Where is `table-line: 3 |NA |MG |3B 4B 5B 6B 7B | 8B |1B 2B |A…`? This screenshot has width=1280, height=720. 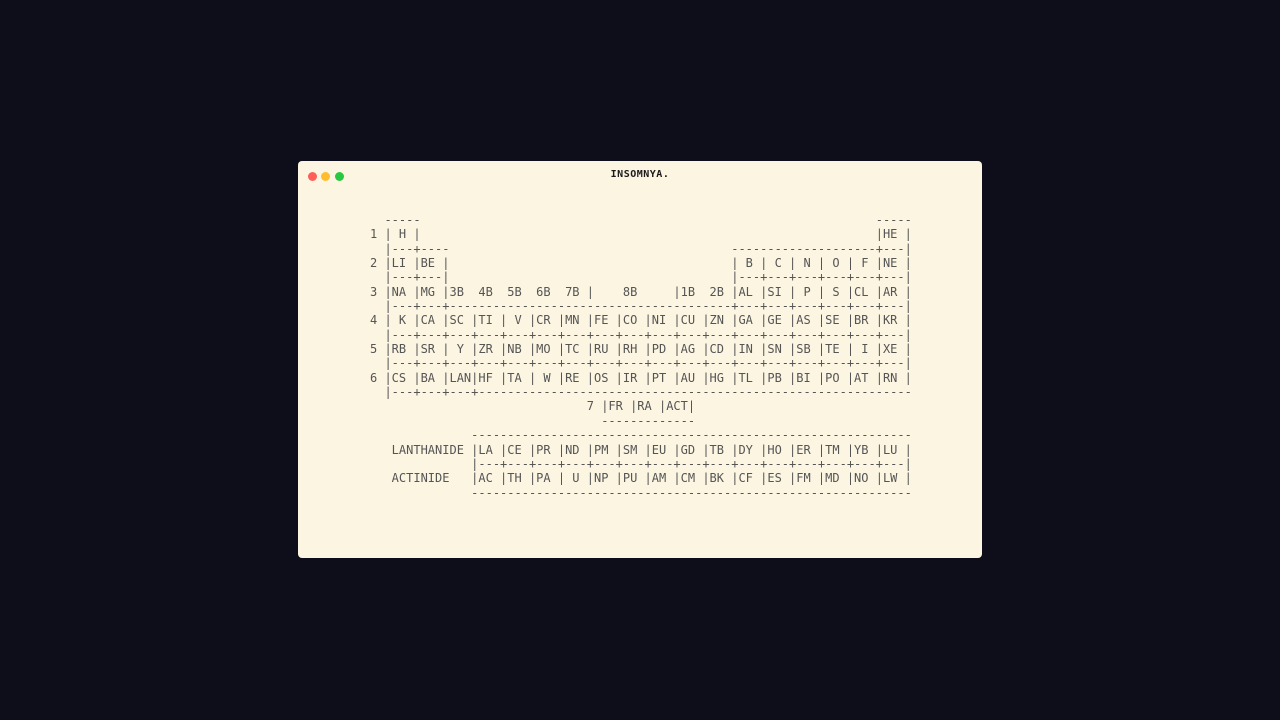
table-line: 3 |NA |MG |3B 4B 5B 6B 7B | 8B |1B 2B |A… is located at coordinates (641, 291).